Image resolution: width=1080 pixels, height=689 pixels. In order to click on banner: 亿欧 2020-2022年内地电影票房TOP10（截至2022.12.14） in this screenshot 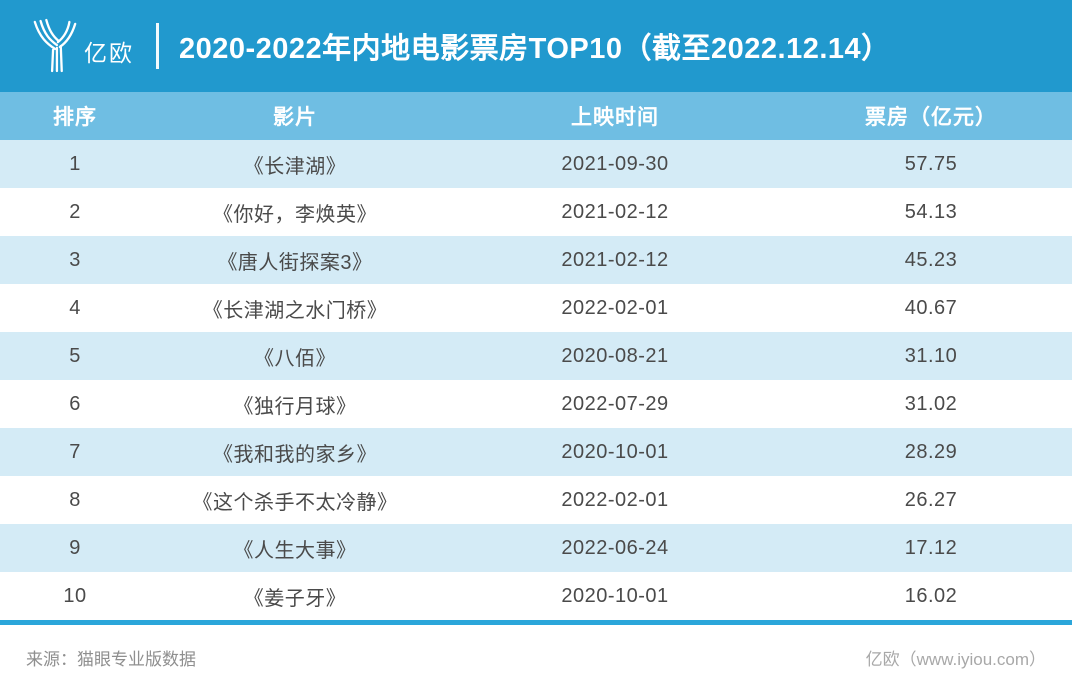, I will do `click(536, 46)`.